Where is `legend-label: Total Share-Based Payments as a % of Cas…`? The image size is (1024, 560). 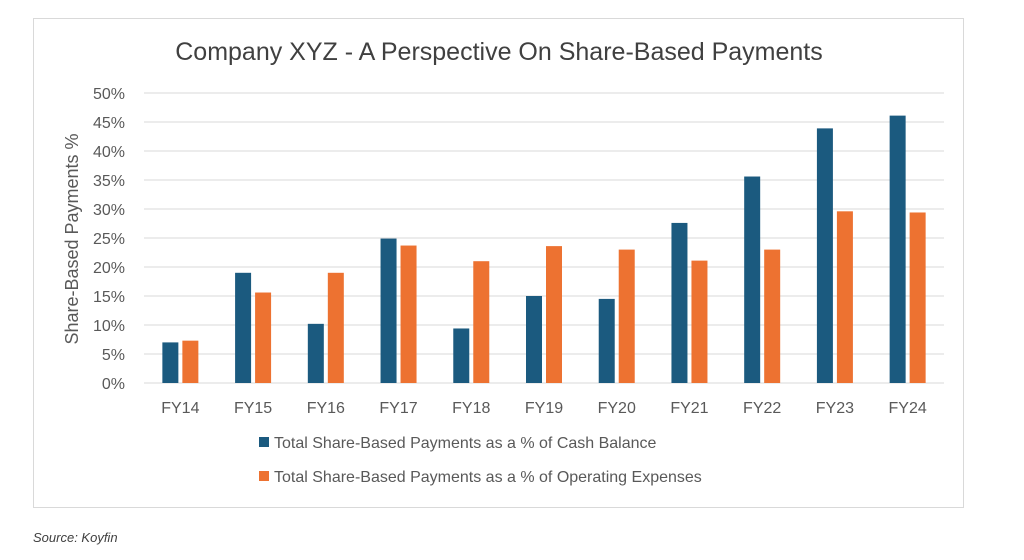
legend-label: Total Share-Based Payments as a % of Cas… is located at coordinates (465, 443).